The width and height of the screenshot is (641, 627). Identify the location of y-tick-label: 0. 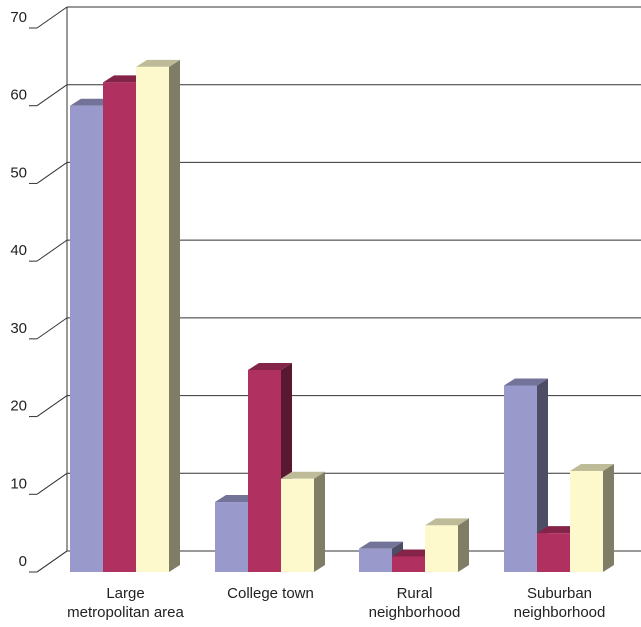
(23, 561).